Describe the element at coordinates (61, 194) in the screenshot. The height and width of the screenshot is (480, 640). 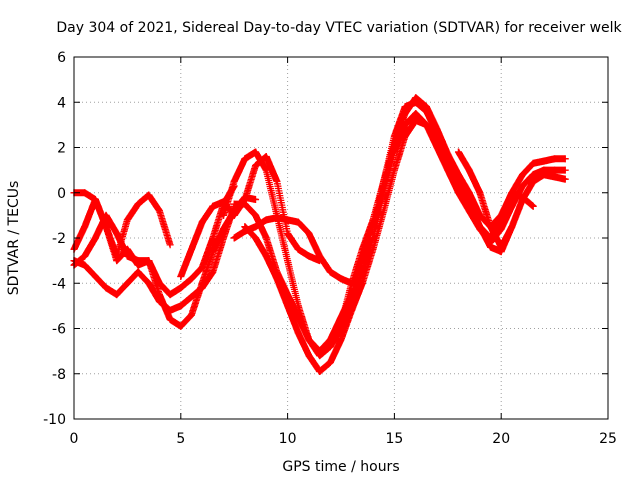
I see `y-tick-label: 0` at that location.